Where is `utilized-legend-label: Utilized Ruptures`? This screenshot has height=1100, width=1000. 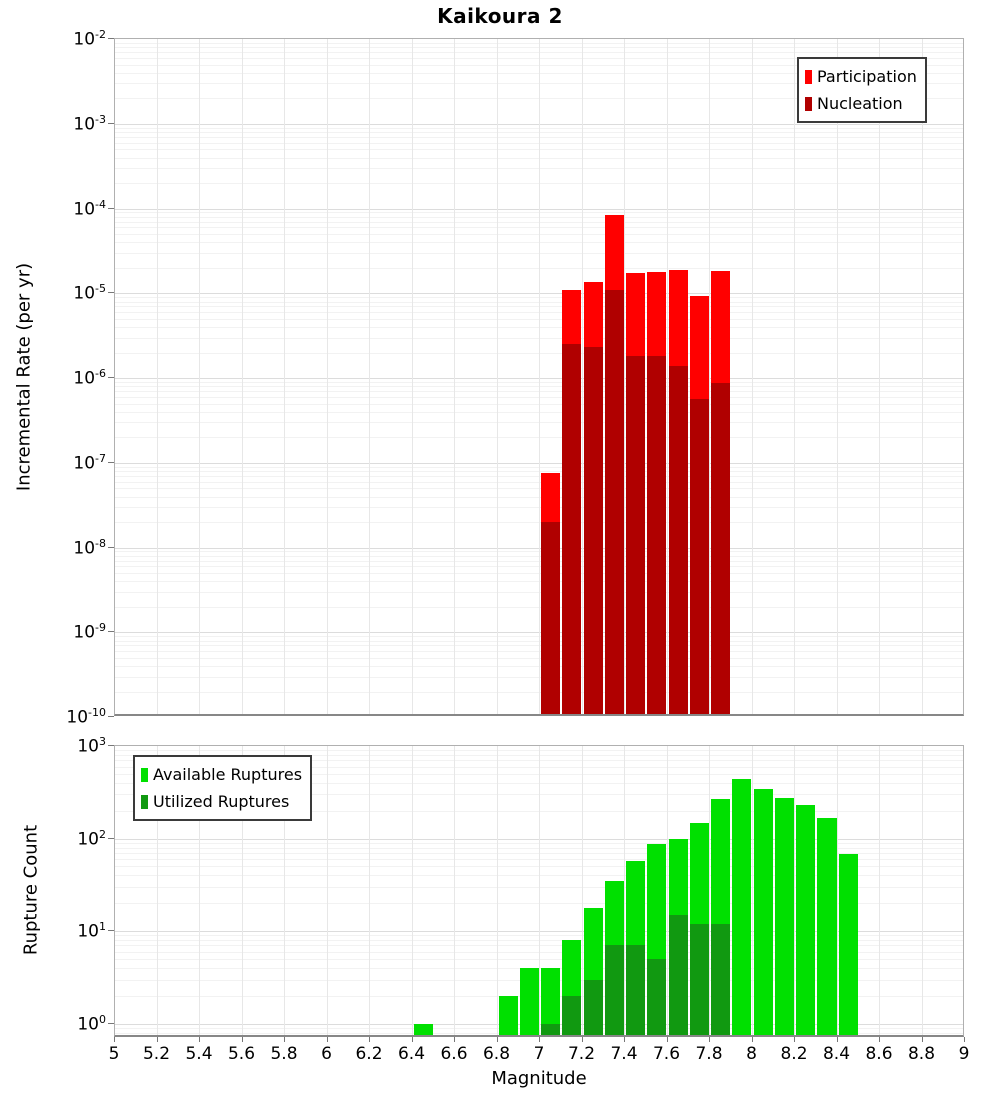 utilized-legend-label: Utilized Ruptures is located at coordinates (221, 801).